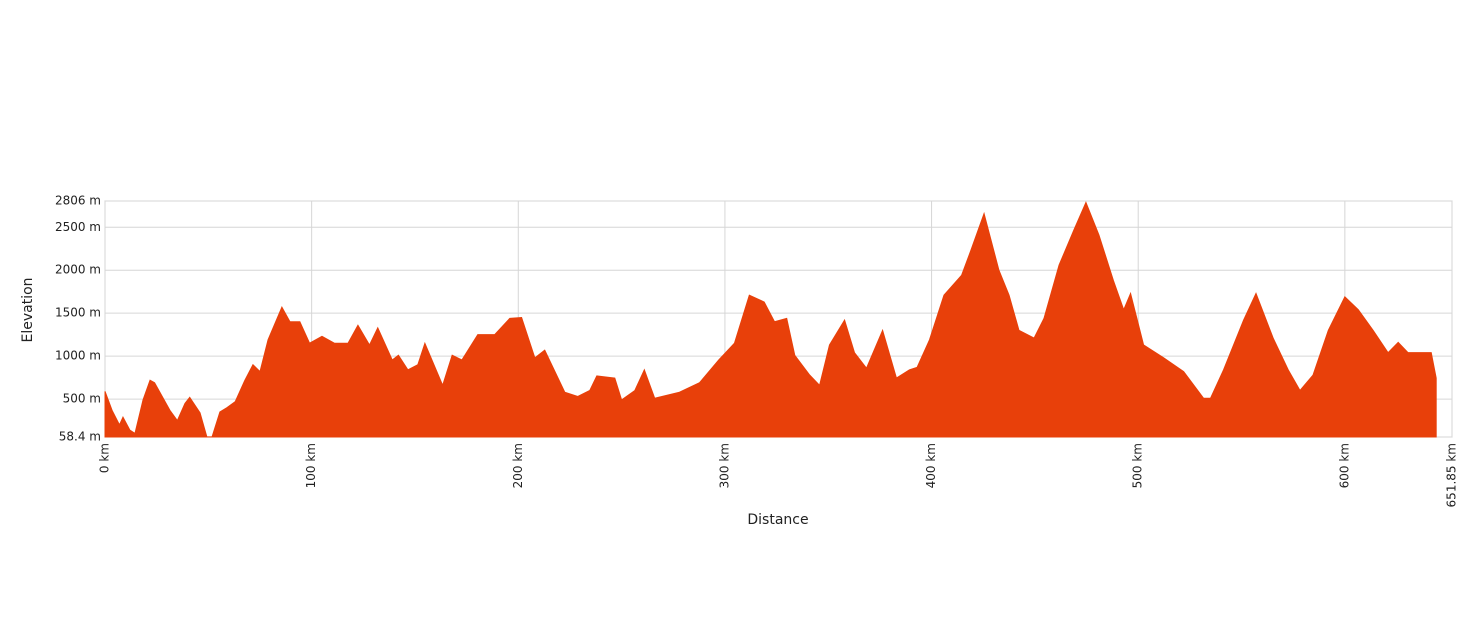 This screenshot has width=1482, height=635. Describe the element at coordinates (311, 465) in the screenshot. I see `x-tick-label: 100 km` at that location.